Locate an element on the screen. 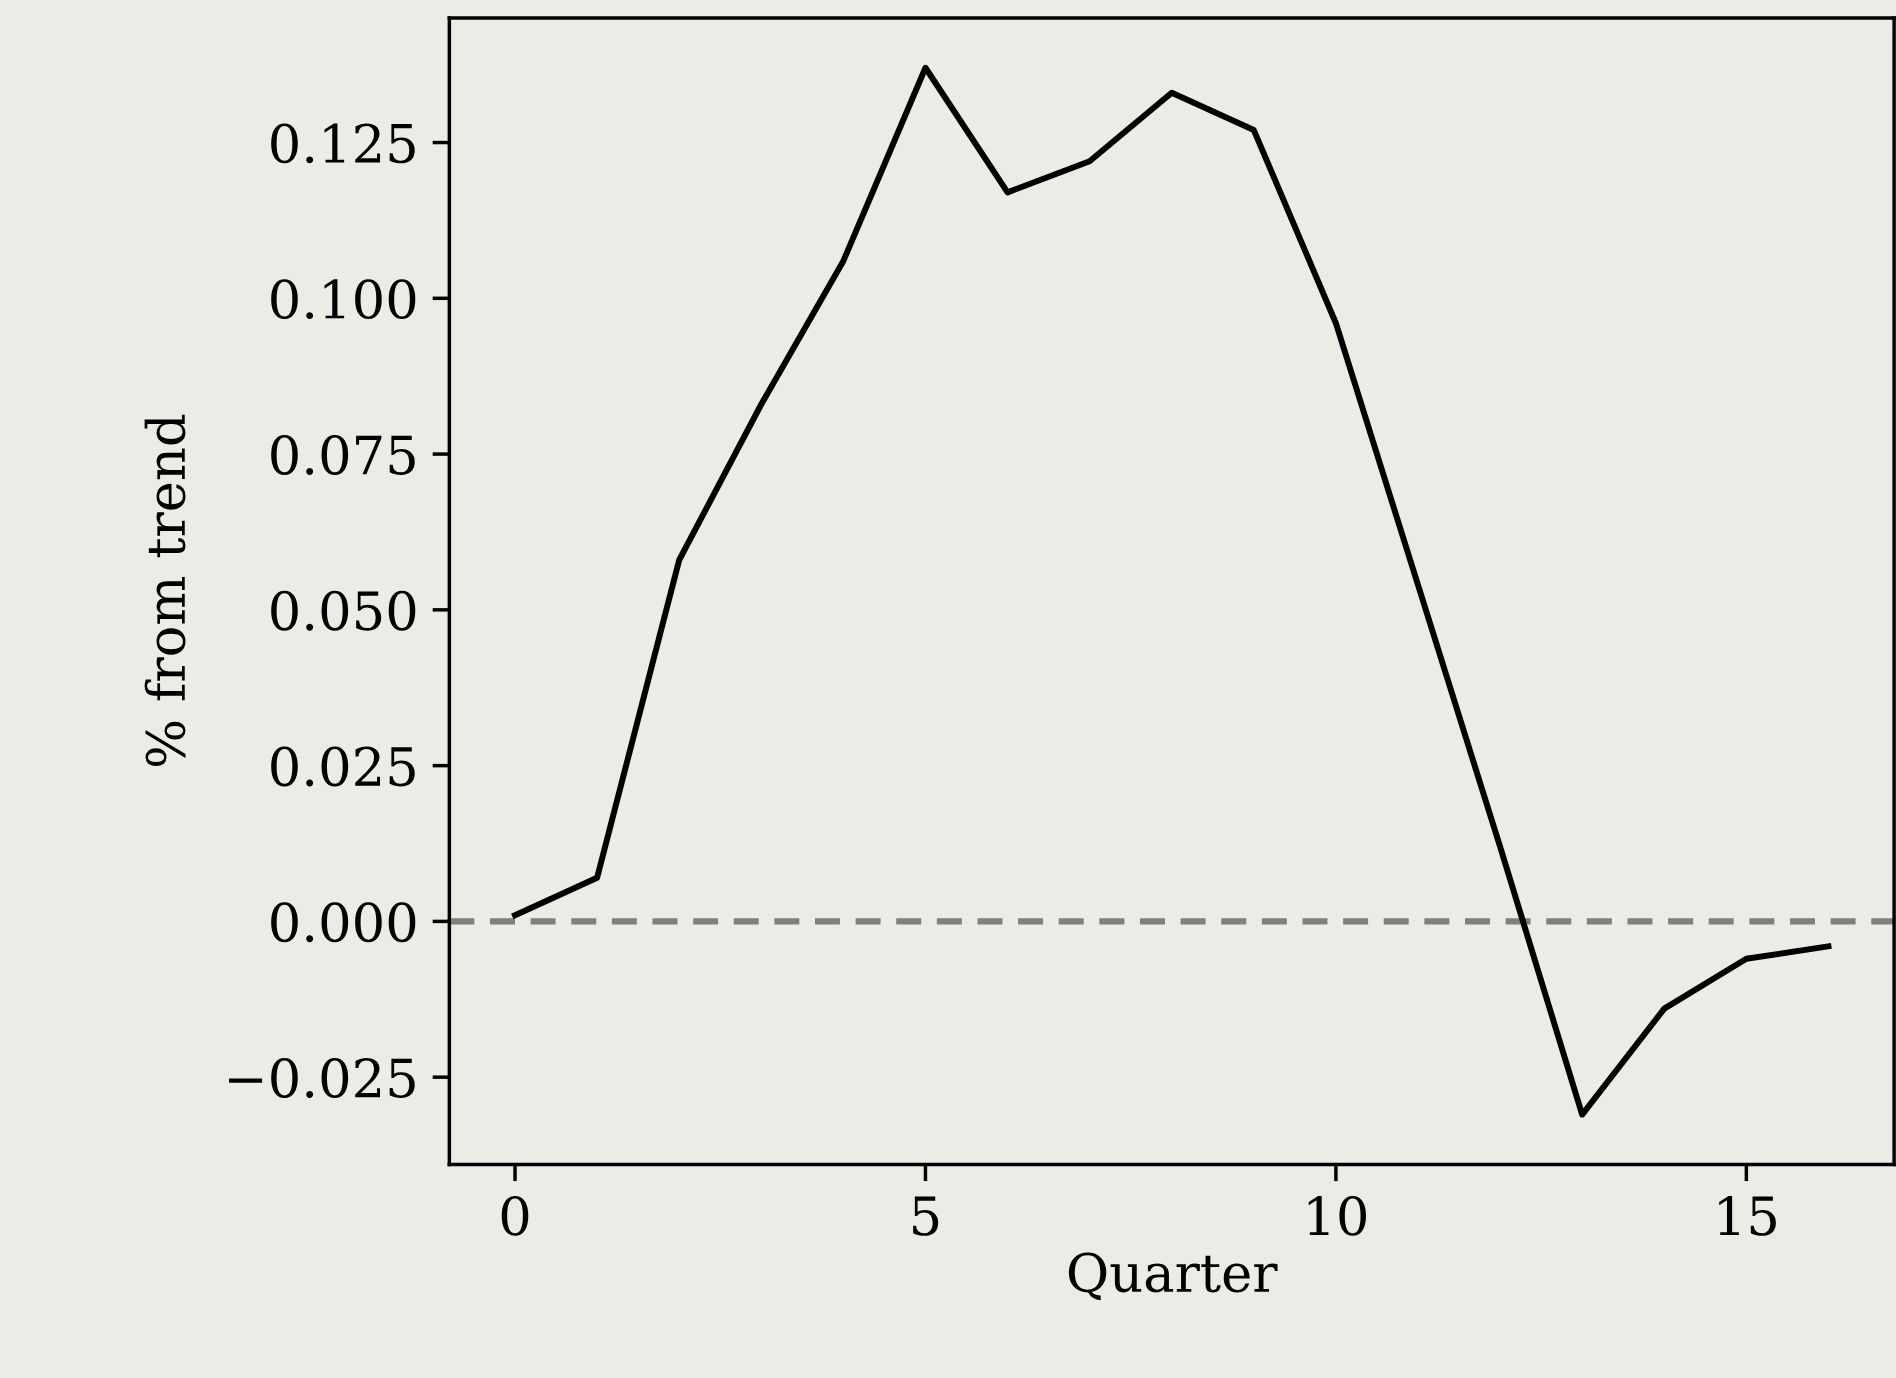 Image resolution: width=1896 pixels, height=1378 pixels. y-tick-label: −0.025 is located at coordinates (322, 1078).